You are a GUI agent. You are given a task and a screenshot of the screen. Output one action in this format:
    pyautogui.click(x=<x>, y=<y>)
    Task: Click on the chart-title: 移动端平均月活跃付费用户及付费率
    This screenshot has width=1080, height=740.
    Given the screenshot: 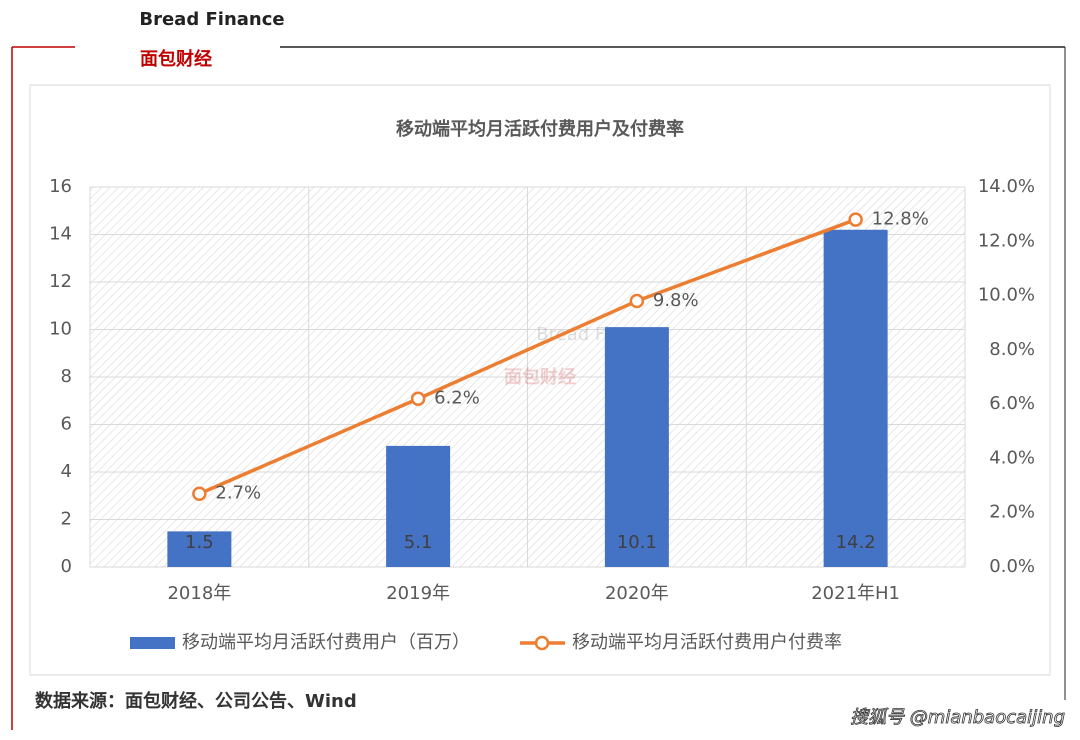 What is the action you would take?
    pyautogui.click(x=540, y=129)
    